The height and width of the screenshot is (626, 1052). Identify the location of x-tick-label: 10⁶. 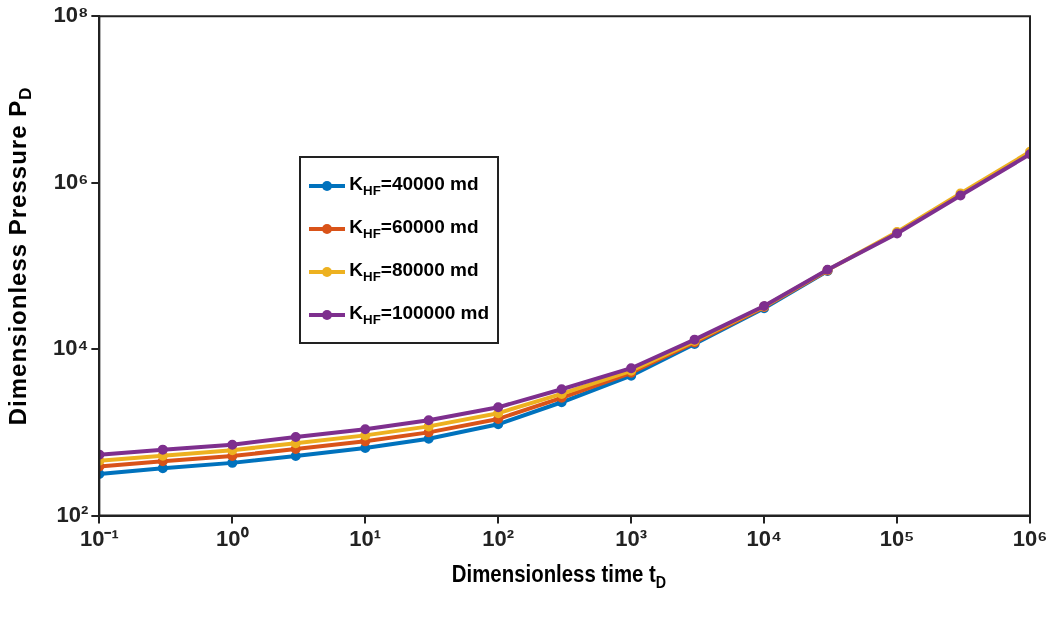
(1030, 538).